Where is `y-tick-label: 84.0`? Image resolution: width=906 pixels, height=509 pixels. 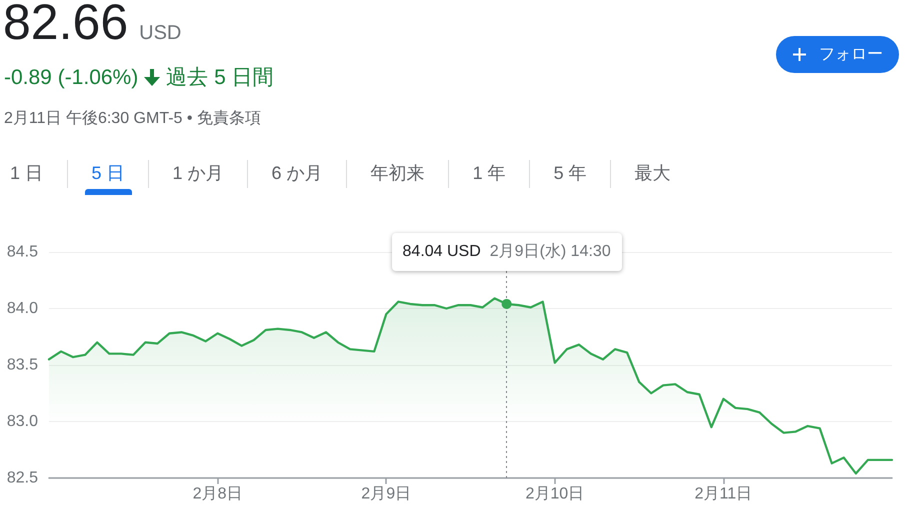 y-tick-label: 84.0 is located at coordinates (22, 308).